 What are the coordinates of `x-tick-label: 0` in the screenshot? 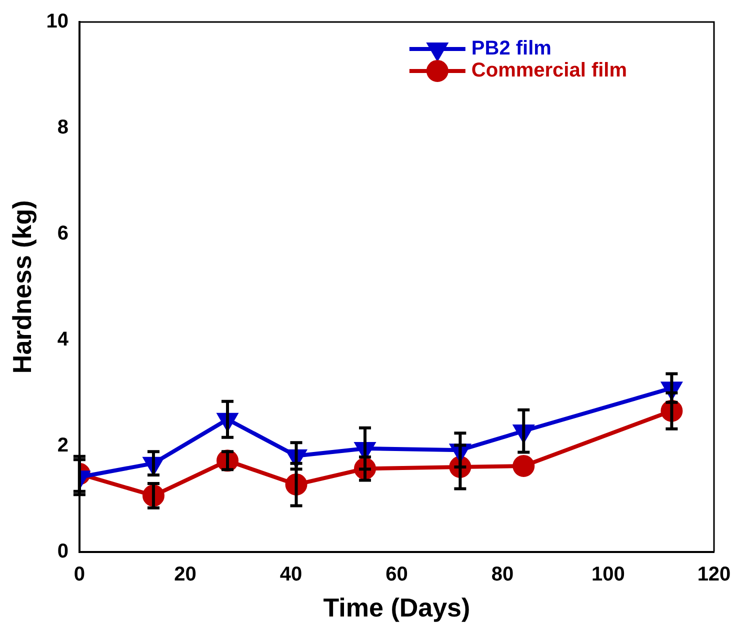 It's located at (80, 574).